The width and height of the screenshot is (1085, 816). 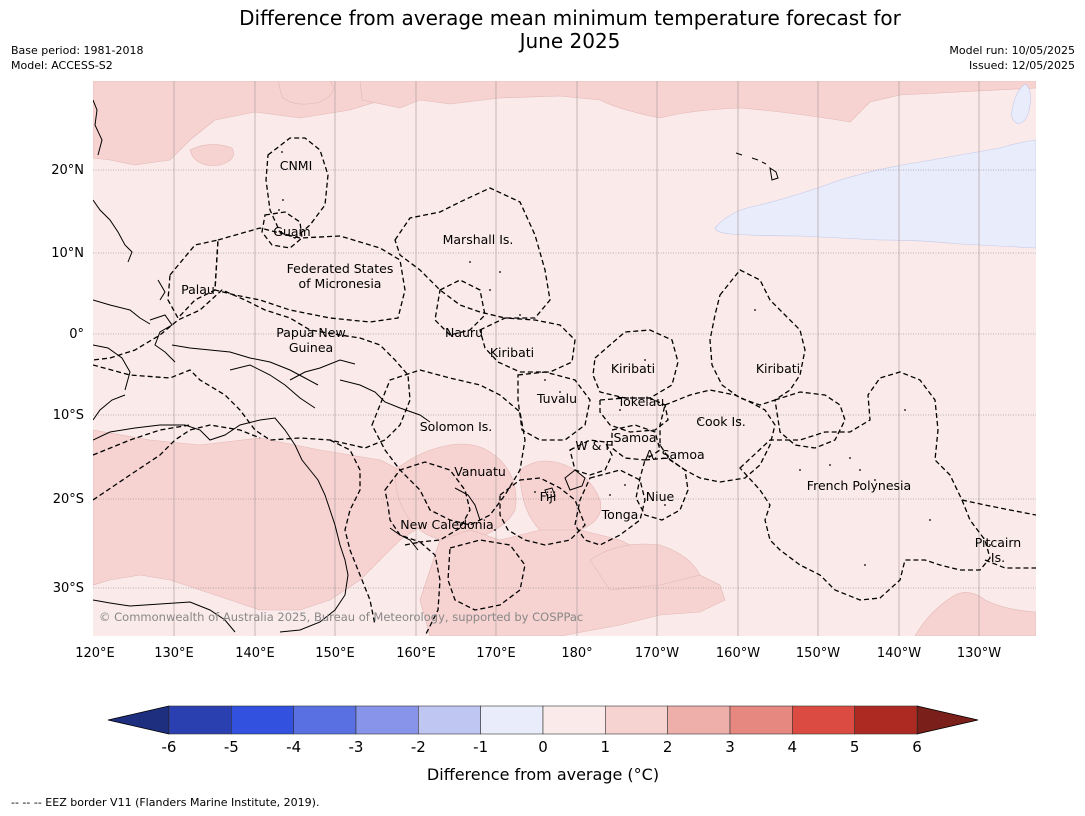 What do you see at coordinates (340, 283) in the screenshot?
I see `label-fsm-line2: of Micronesia` at bounding box center [340, 283].